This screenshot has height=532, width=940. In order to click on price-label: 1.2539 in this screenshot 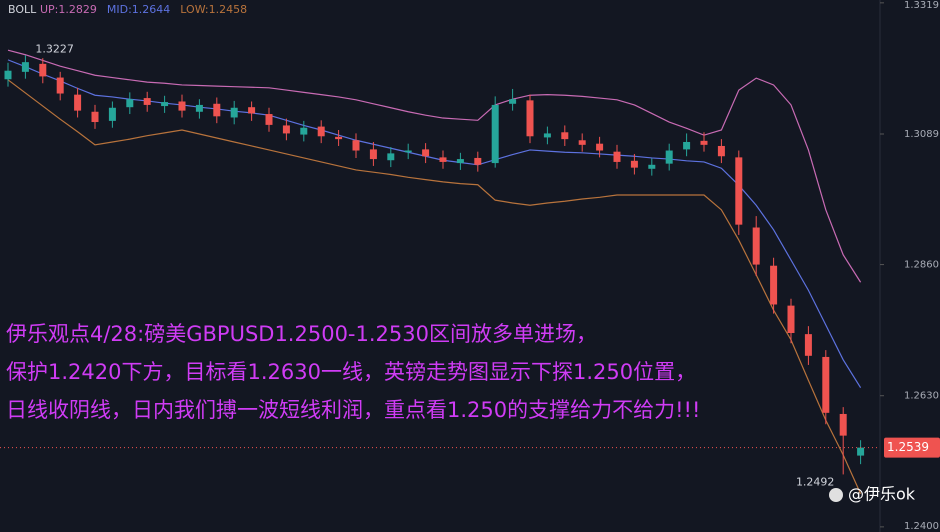, I will do `click(908, 447)`.